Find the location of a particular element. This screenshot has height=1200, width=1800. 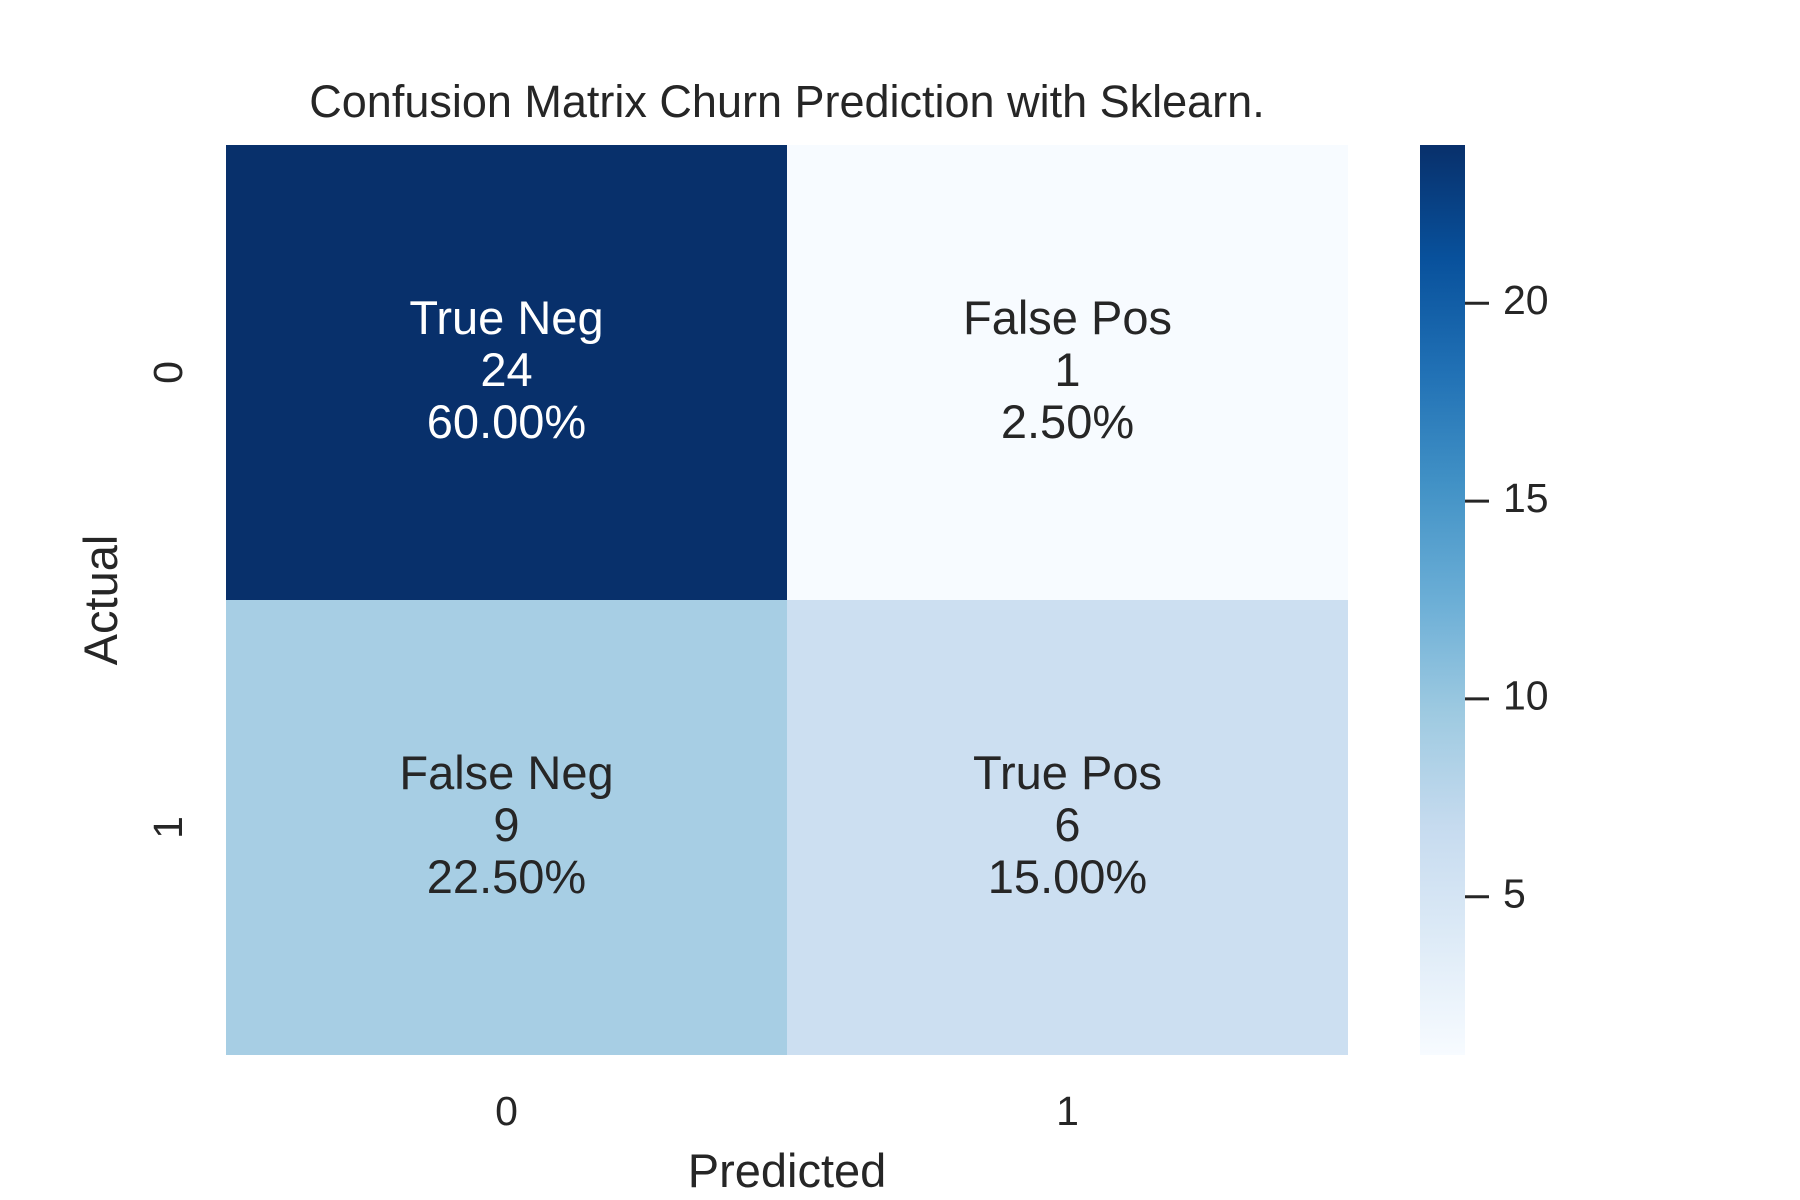

colorbar-tick-label-10: 10 is located at coordinates (1526, 696).